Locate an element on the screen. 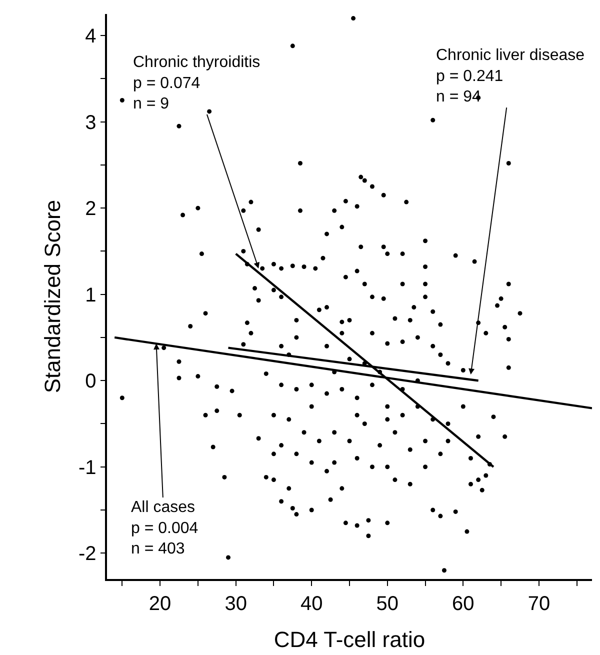  x-tick-label: 60 is located at coordinates (463, 603).